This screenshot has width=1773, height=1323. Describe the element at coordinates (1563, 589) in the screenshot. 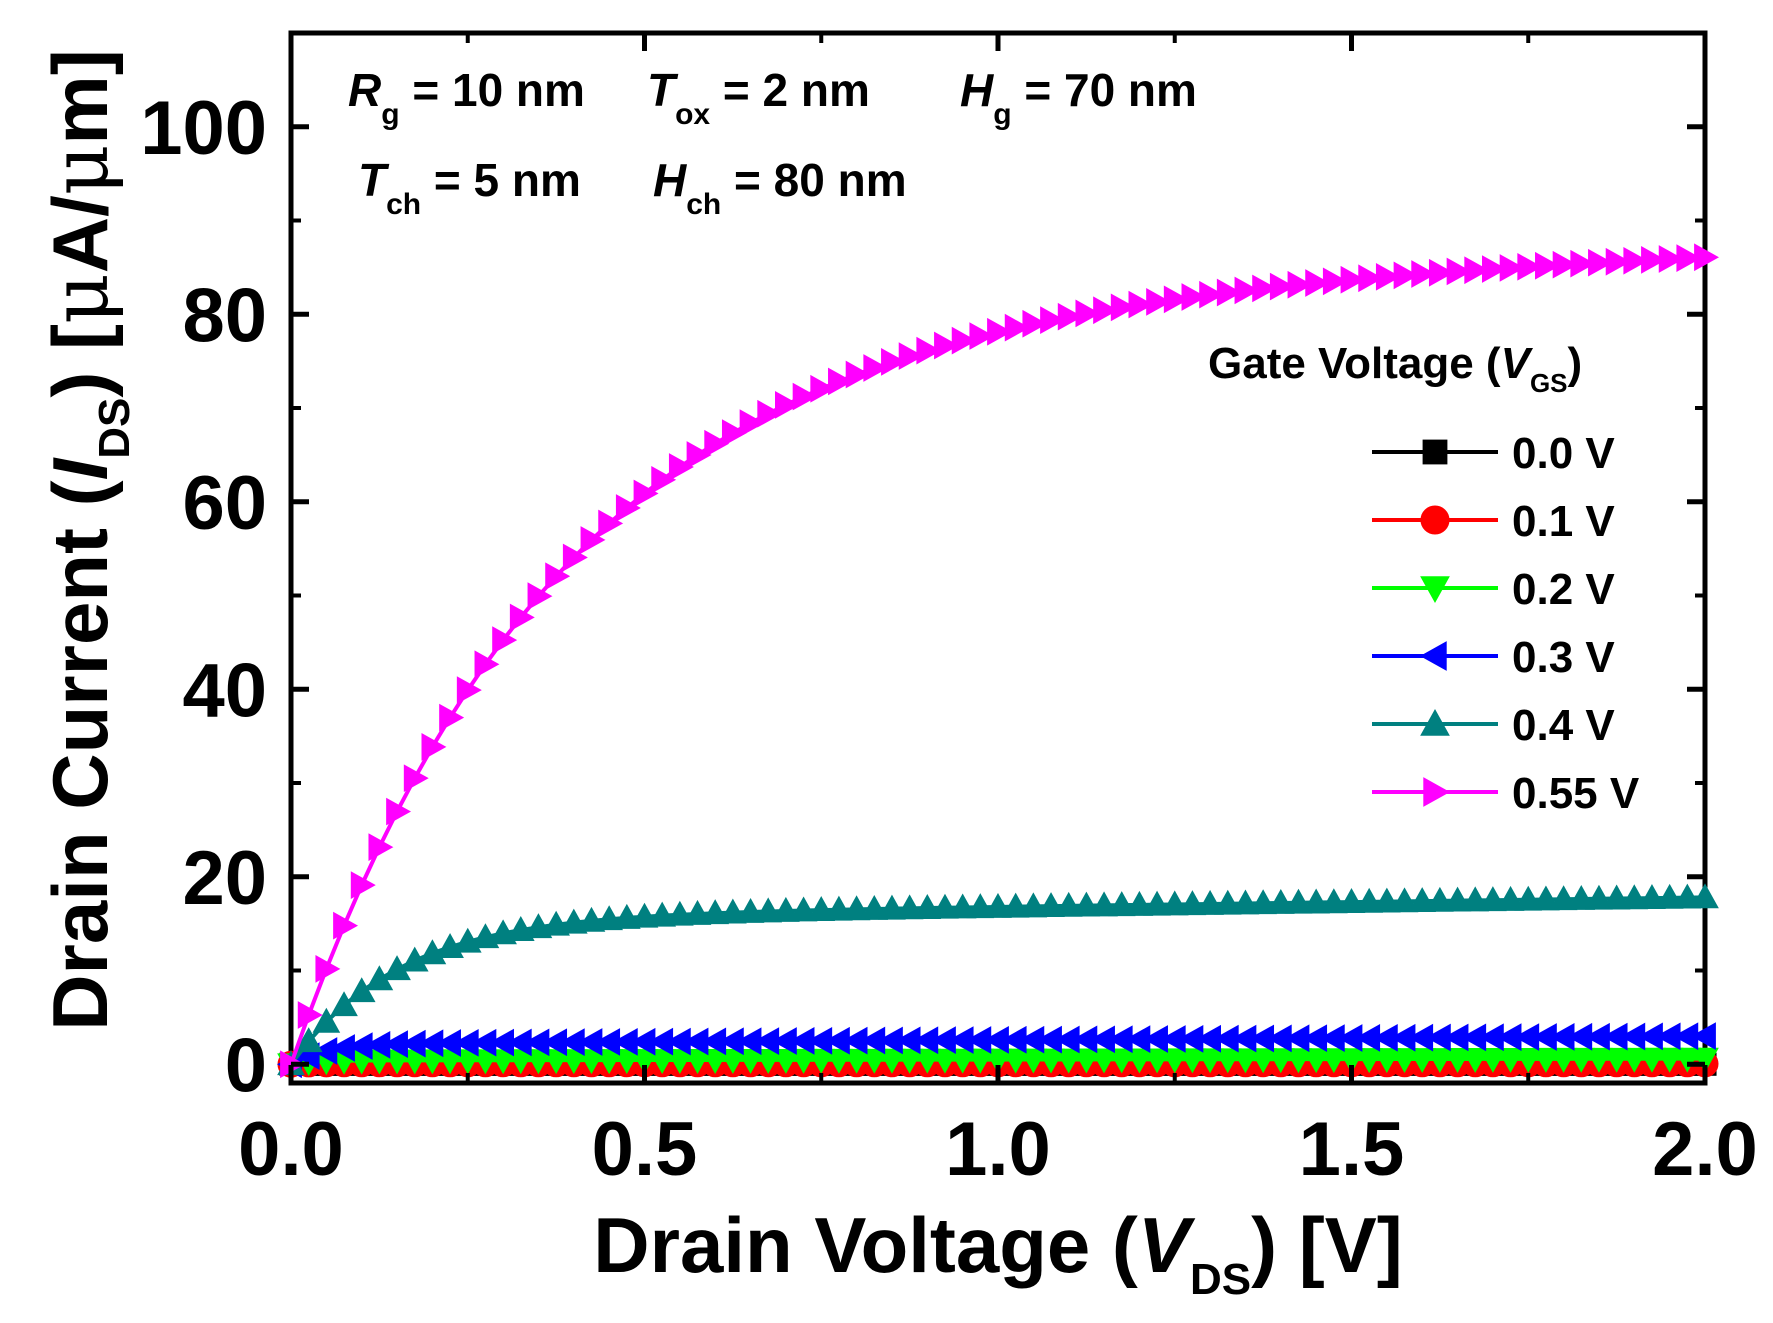

I see `legend-label: 0.2 V` at that location.